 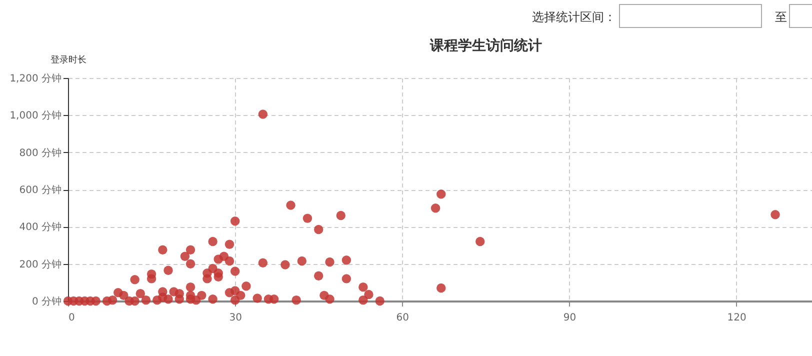 What do you see at coordinates (36, 116) in the screenshot?
I see `y-tick-label: 1,000 分钟` at bounding box center [36, 116].